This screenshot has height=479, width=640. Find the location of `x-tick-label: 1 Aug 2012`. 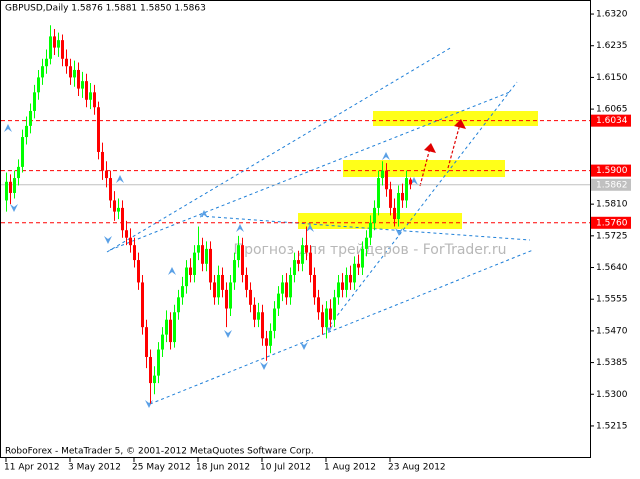

x-tick-label: 1 Aug 2012 is located at coordinates (350, 468).